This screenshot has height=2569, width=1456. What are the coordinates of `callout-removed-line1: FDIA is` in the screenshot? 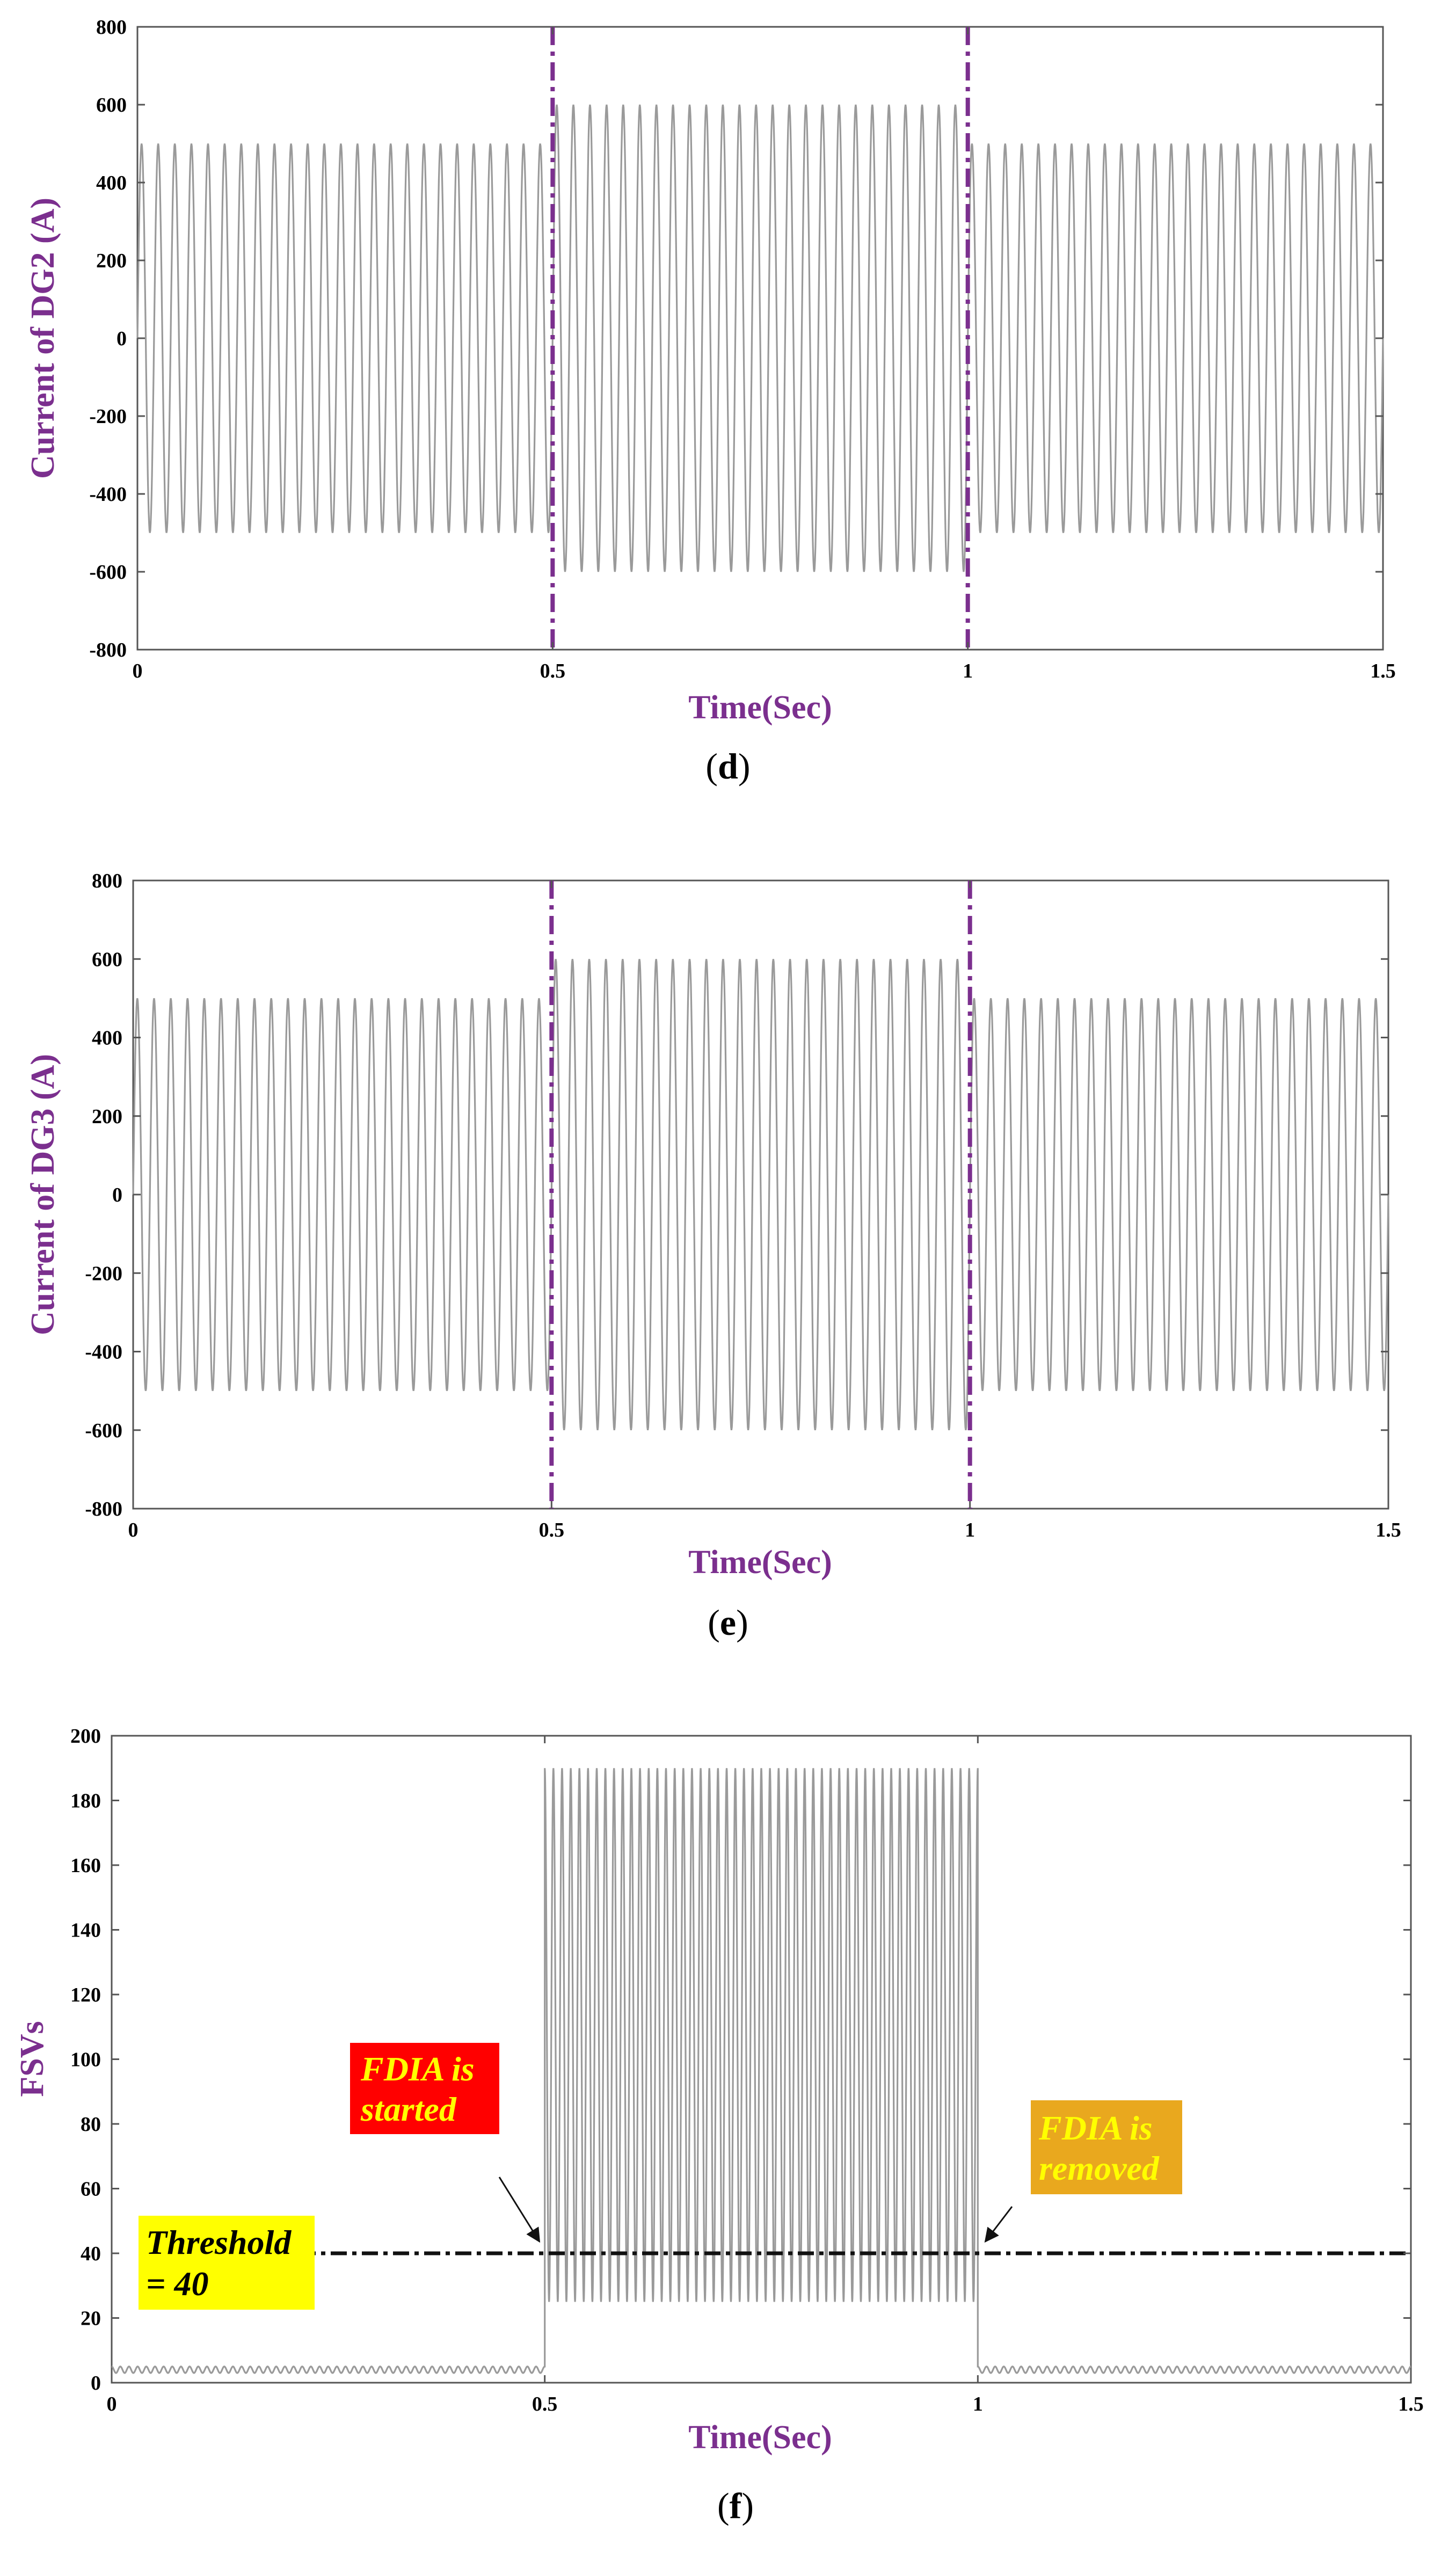 It's located at (1095, 2128).